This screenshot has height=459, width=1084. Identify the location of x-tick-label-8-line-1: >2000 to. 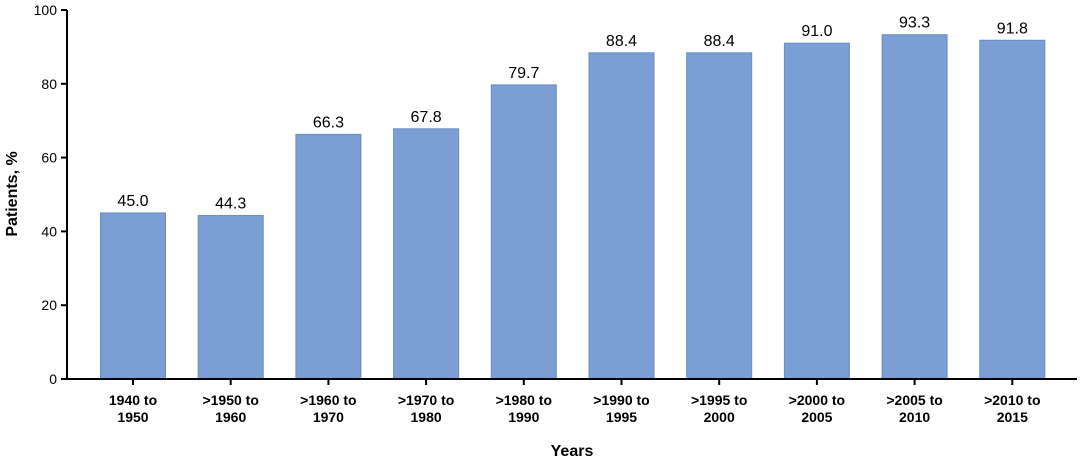
(817, 400).